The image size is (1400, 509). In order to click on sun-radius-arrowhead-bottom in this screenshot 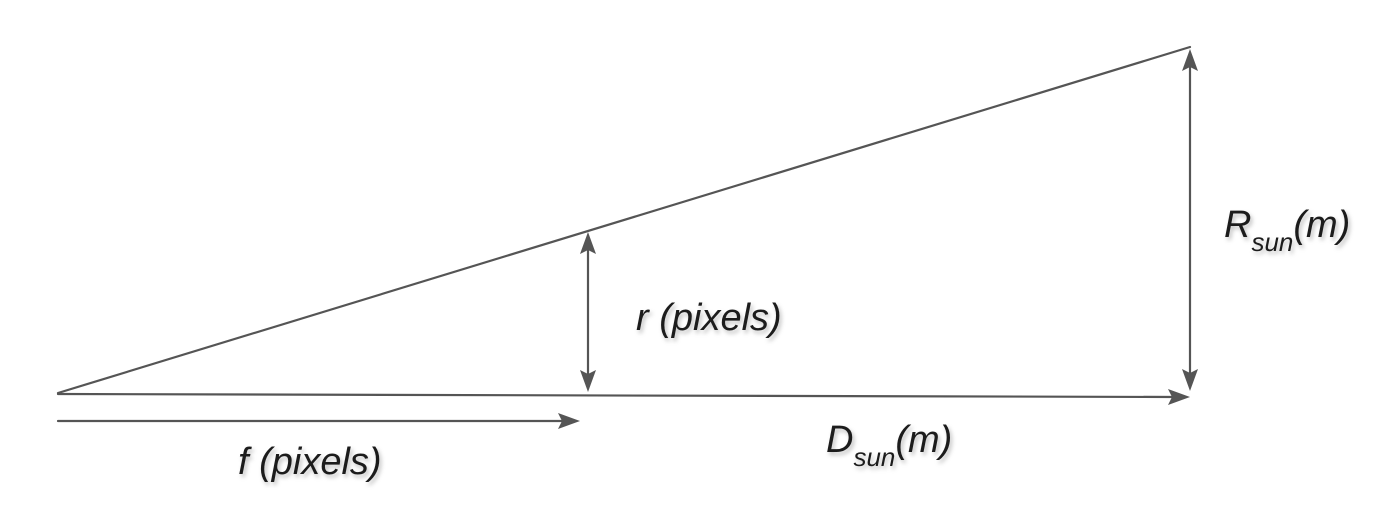, I will do `click(1190, 380)`.